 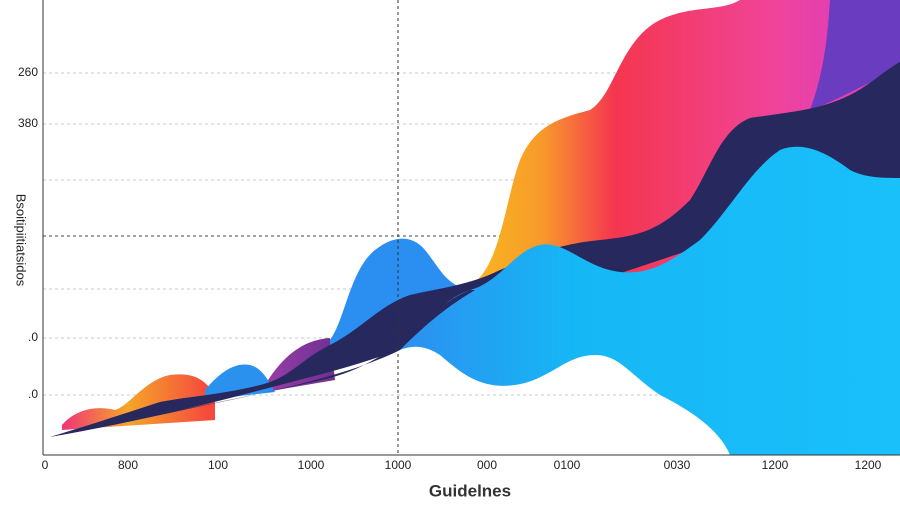 I want to click on x-tick-label: 0, so click(x=45, y=465).